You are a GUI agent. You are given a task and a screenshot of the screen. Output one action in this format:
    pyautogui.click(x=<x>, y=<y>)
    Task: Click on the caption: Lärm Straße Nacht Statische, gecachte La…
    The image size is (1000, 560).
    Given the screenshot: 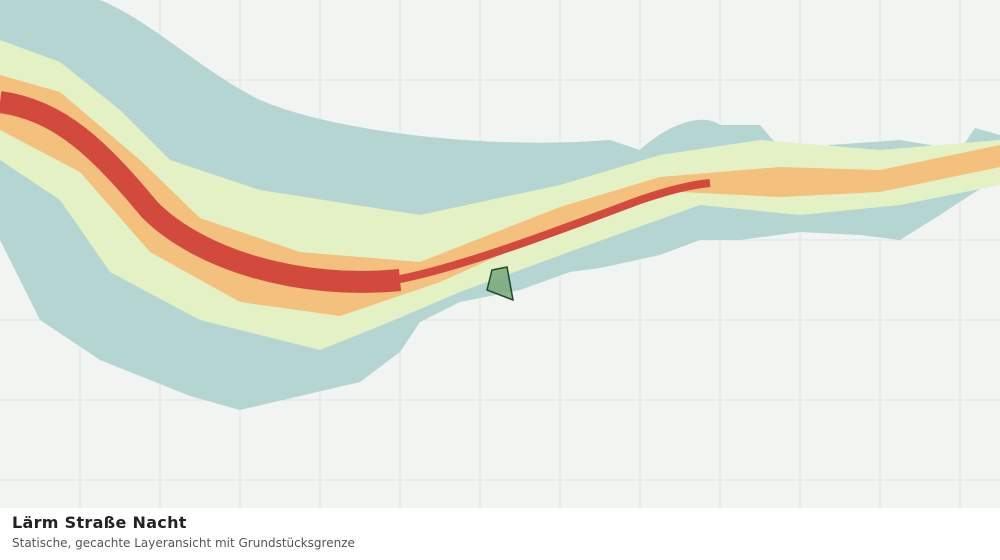 What is the action you would take?
    pyautogui.click(x=183, y=531)
    